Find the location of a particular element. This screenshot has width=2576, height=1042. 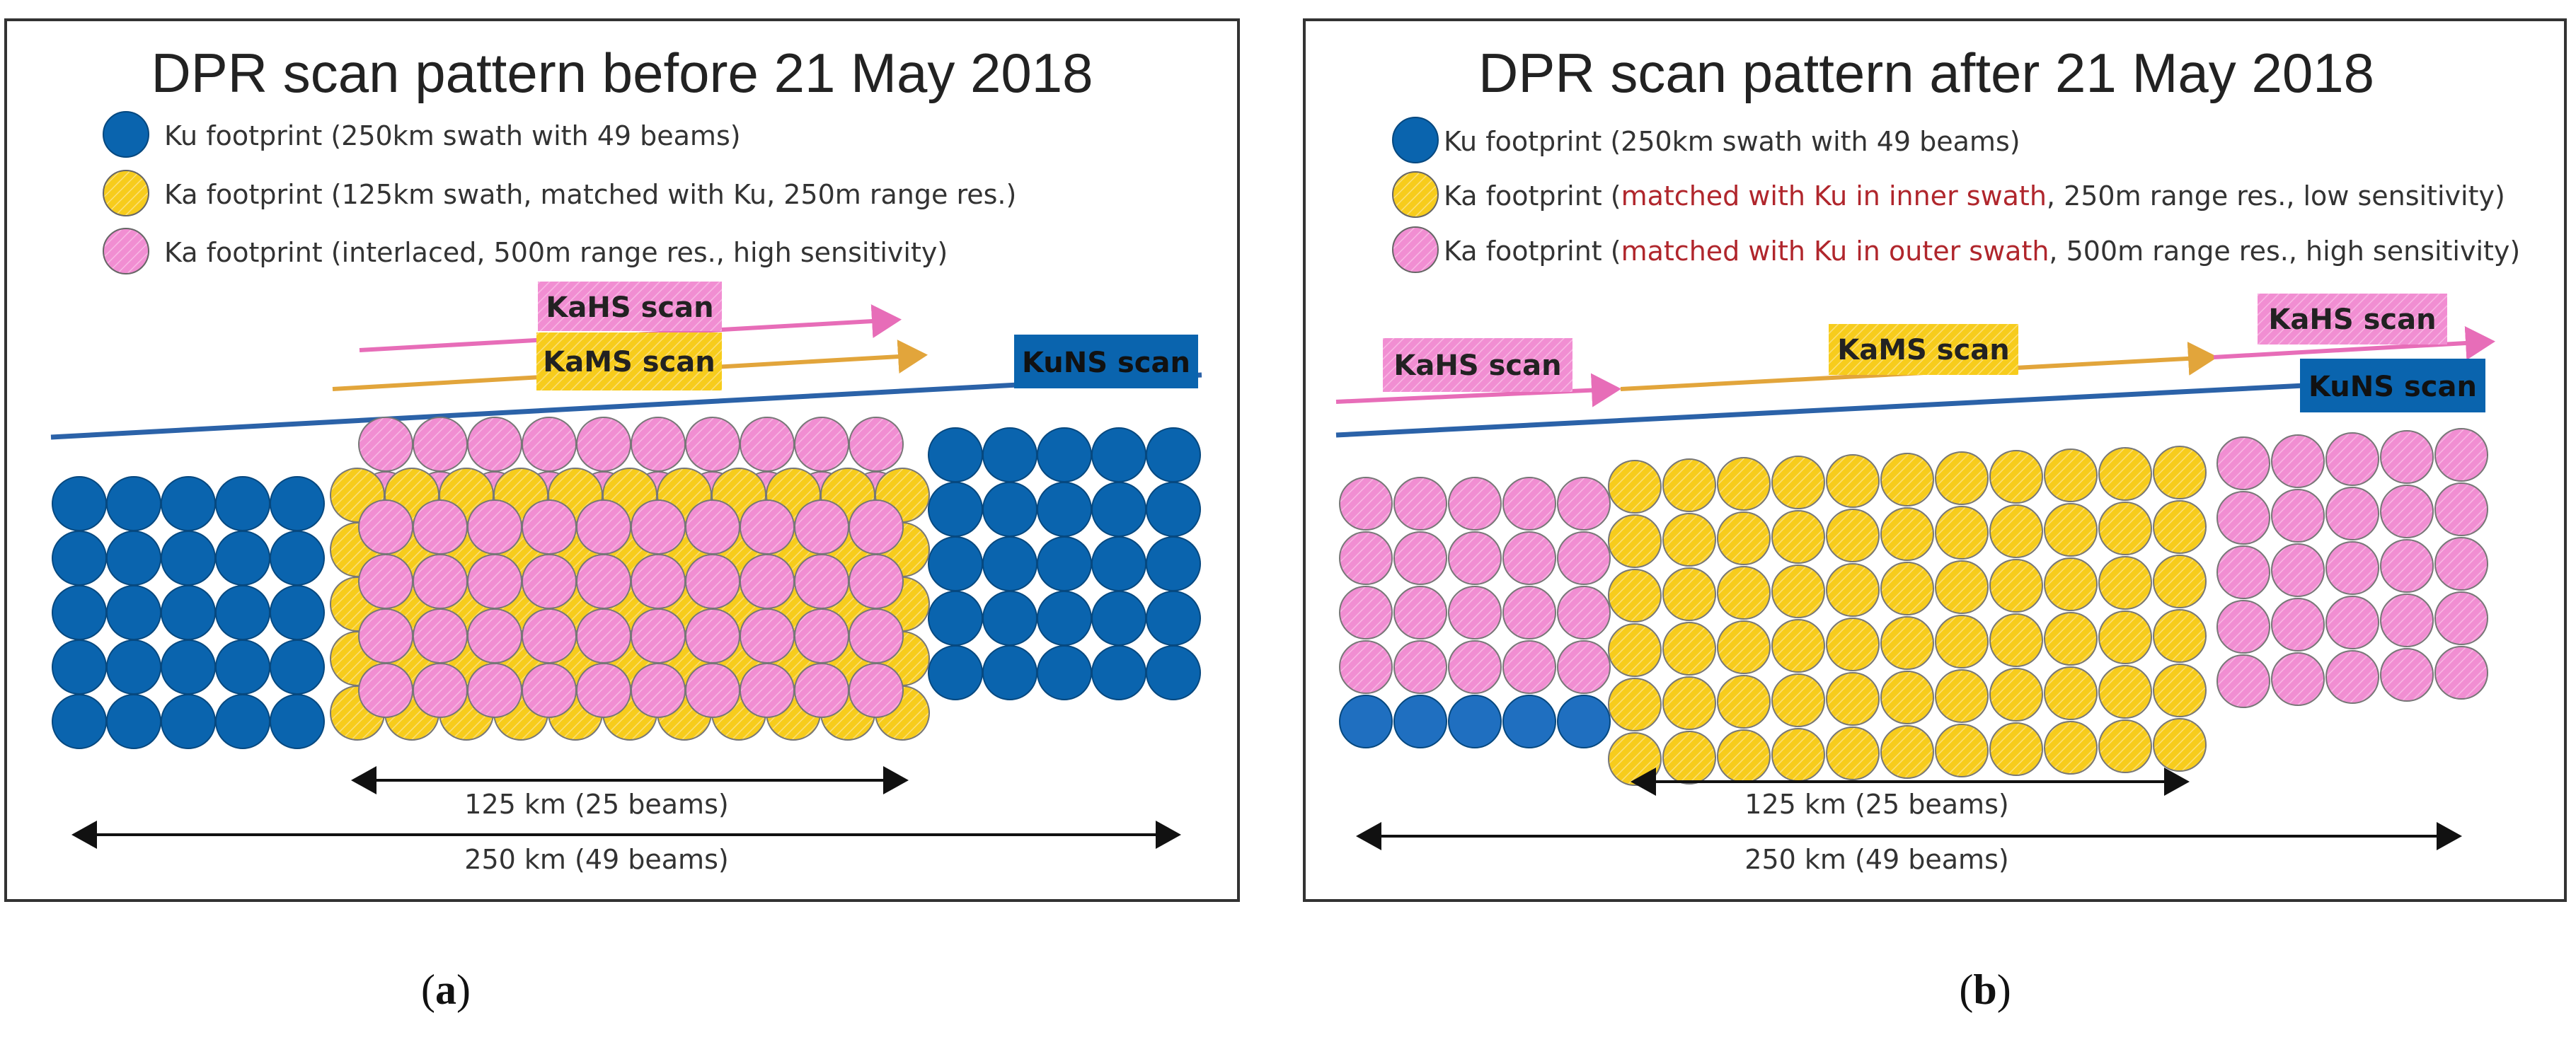

caption-b: (b) is located at coordinates (1985, 989).